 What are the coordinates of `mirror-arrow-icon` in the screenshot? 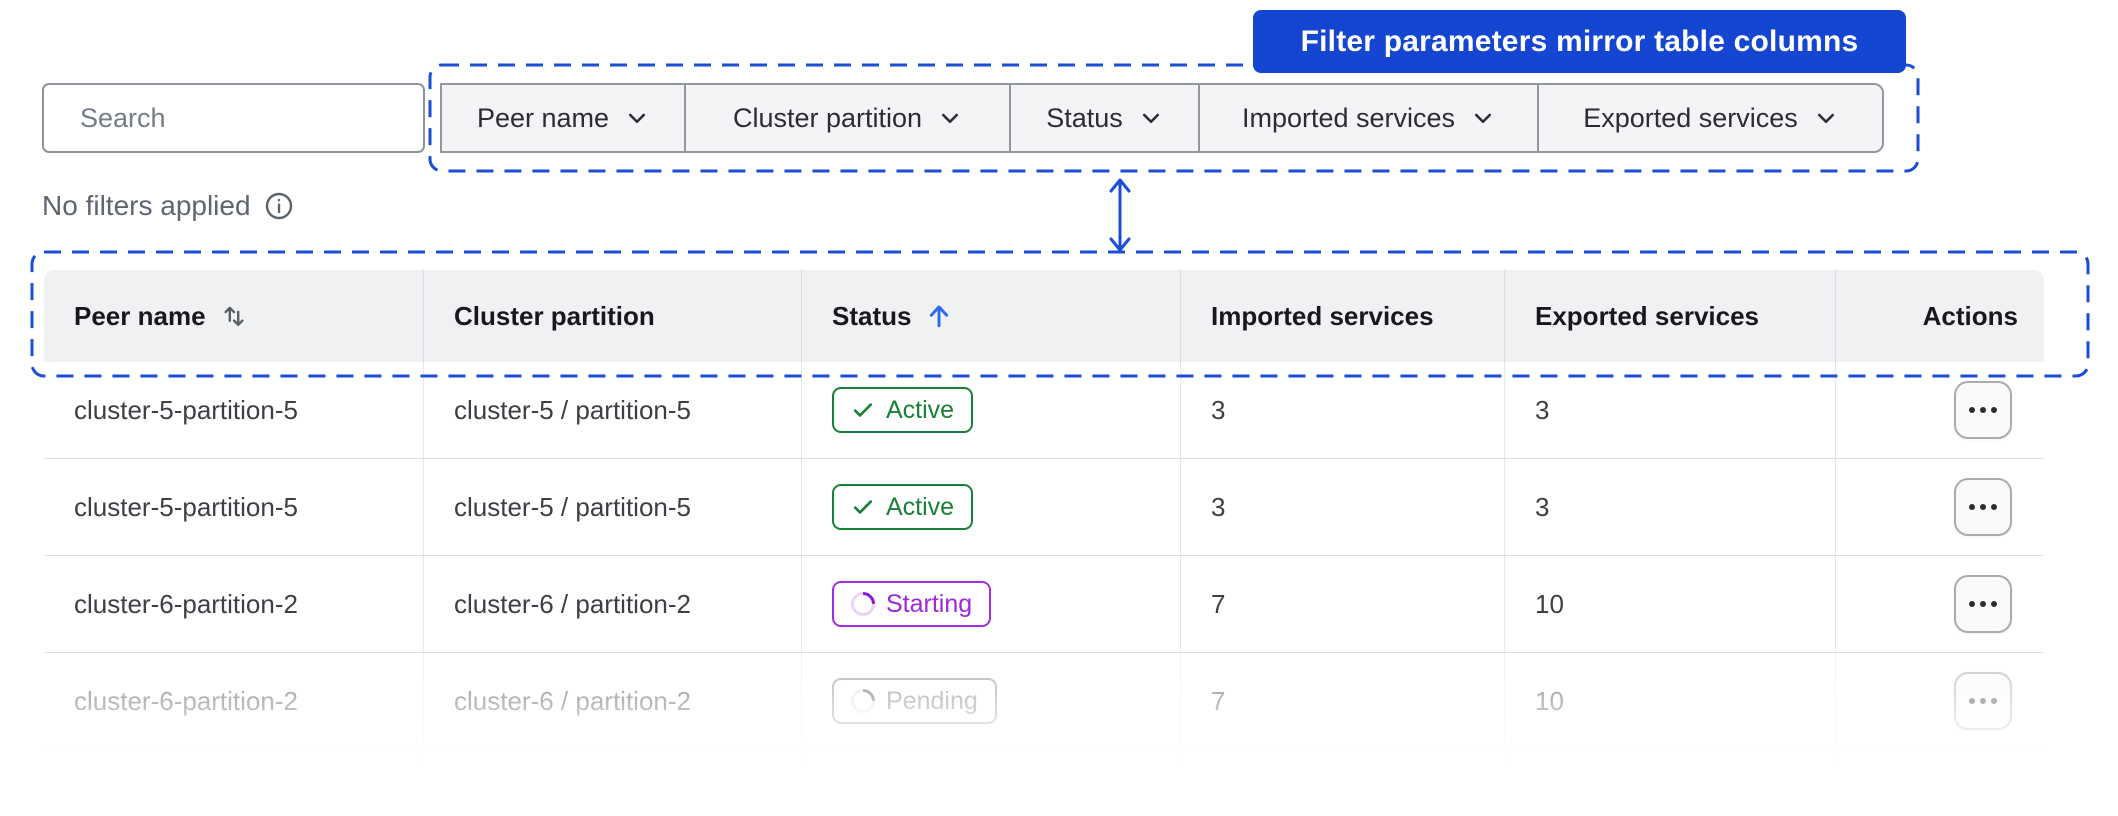 It's located at (1120, 215).